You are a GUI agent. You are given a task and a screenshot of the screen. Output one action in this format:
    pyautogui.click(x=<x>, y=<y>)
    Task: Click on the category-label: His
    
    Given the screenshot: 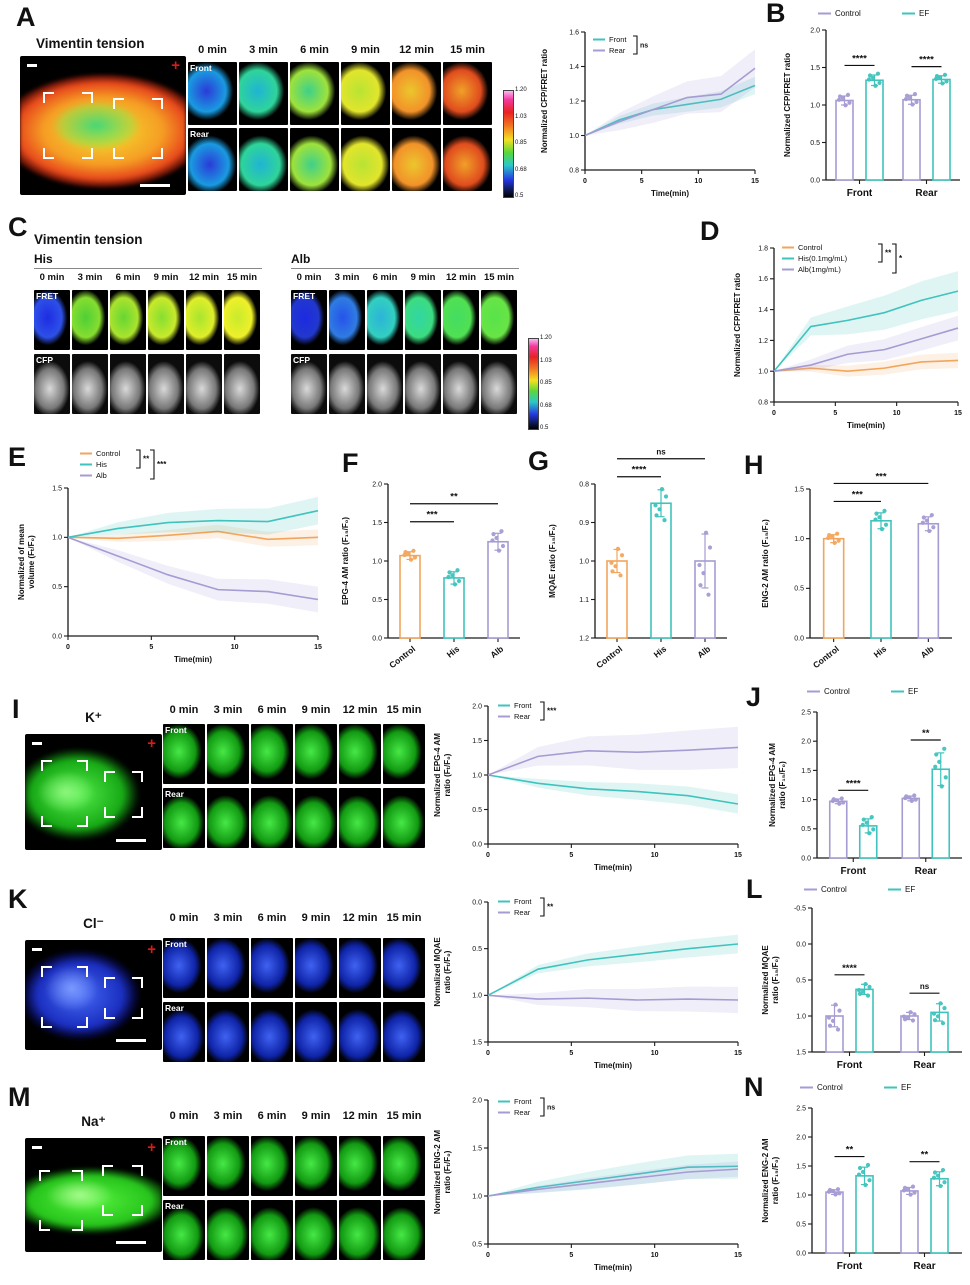 What is the action you would take?
    pyautogui.click(x=880, y=652)
    